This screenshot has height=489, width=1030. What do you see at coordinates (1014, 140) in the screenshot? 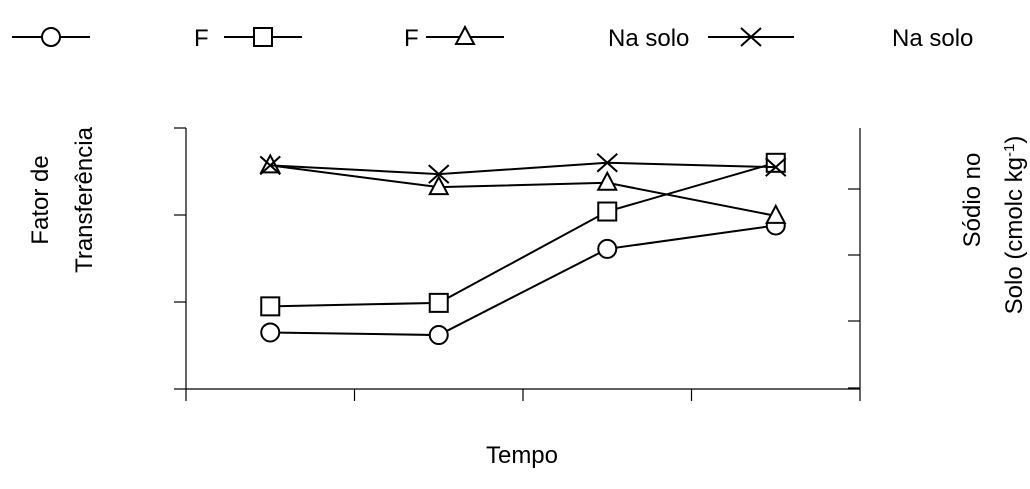
I see `y-axis-right-label-close: )` at bounding box center [1014, 140].